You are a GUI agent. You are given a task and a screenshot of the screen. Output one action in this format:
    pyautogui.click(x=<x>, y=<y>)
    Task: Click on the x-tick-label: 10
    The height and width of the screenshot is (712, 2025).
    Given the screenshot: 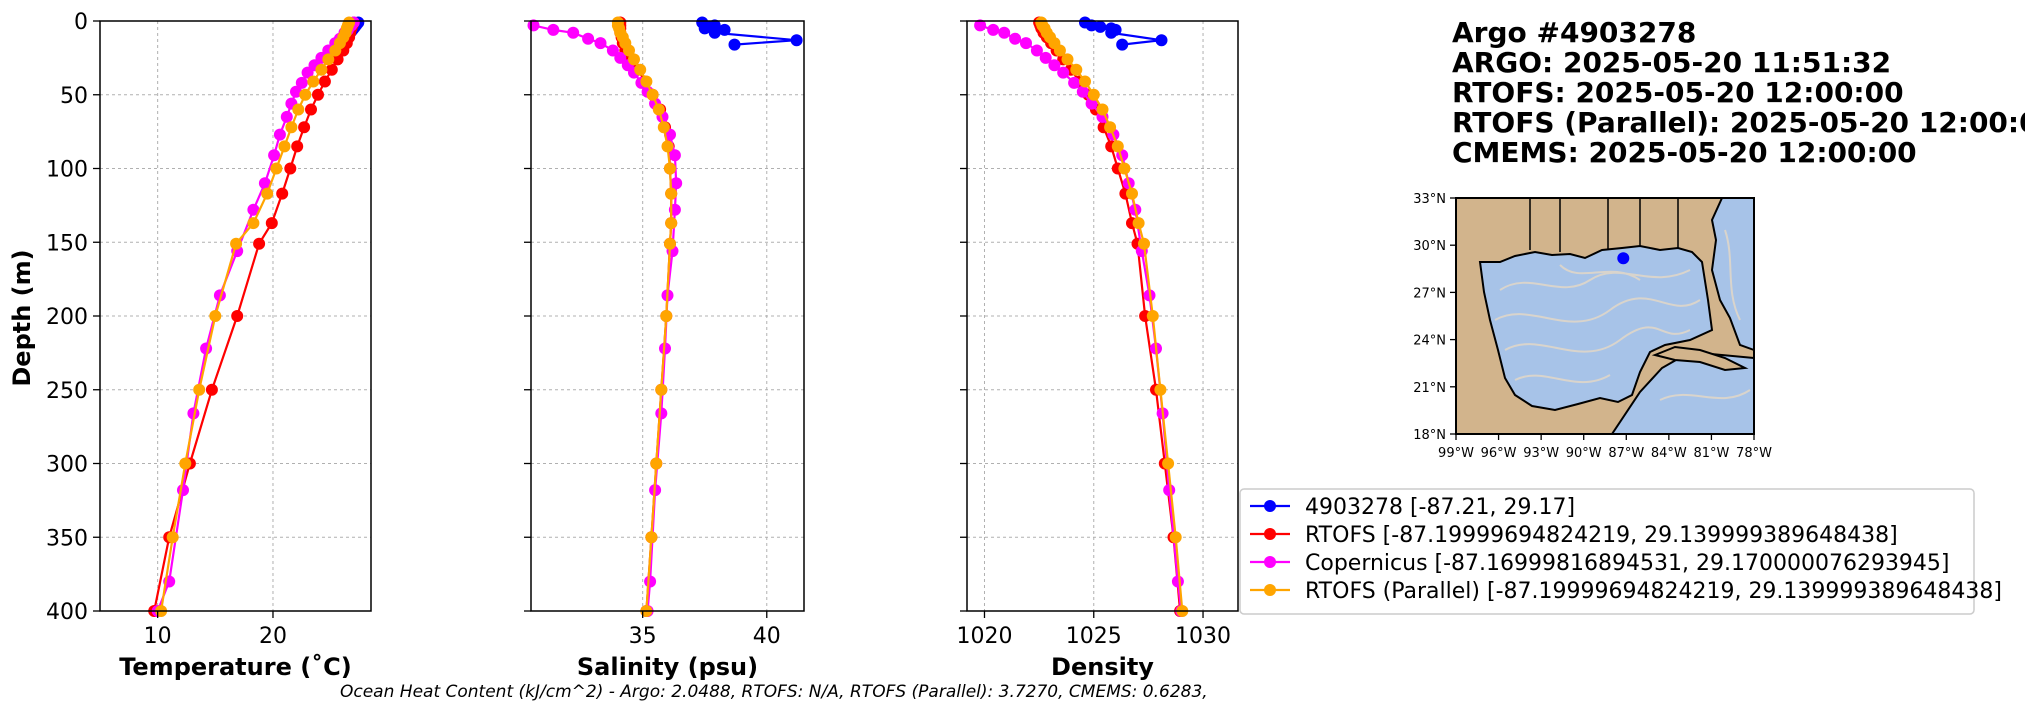 What is the action you would take?
    pyautogui.click(x=158, y=636)
    